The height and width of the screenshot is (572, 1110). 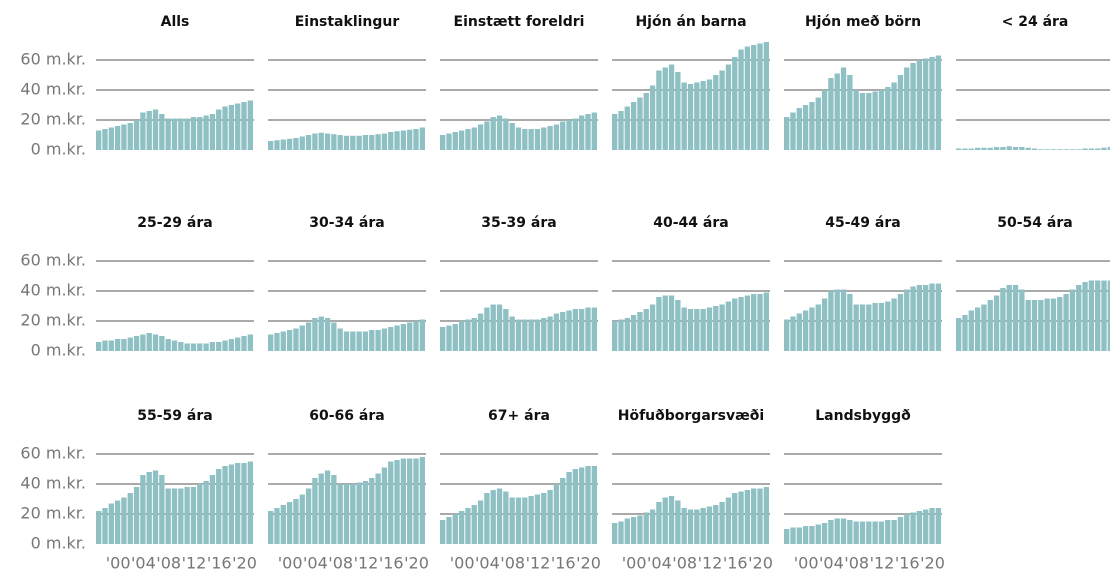 What do you see at coordinates (346, 223) in the screenshot?
I see `panel-title: 30-34 ára` at bounding box center [346, 223].